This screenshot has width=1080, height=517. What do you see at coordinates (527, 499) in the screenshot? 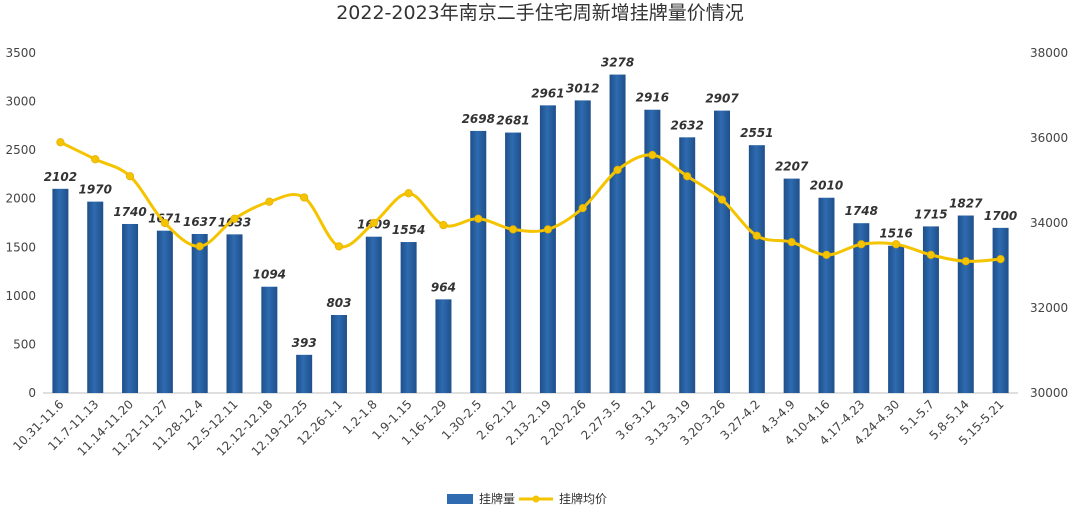
I see `legend: 挂牌量 挂牌均价` at bounding box center [527, 499].